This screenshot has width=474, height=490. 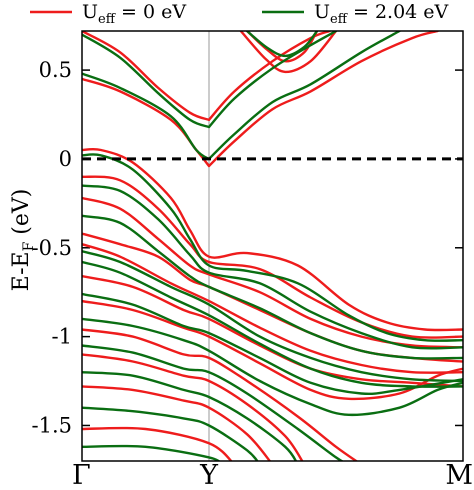 What do you see at coordinates (62, 337) in the screenshot?
I see `y-tick-label: -1` at bounding box center [62, 337].